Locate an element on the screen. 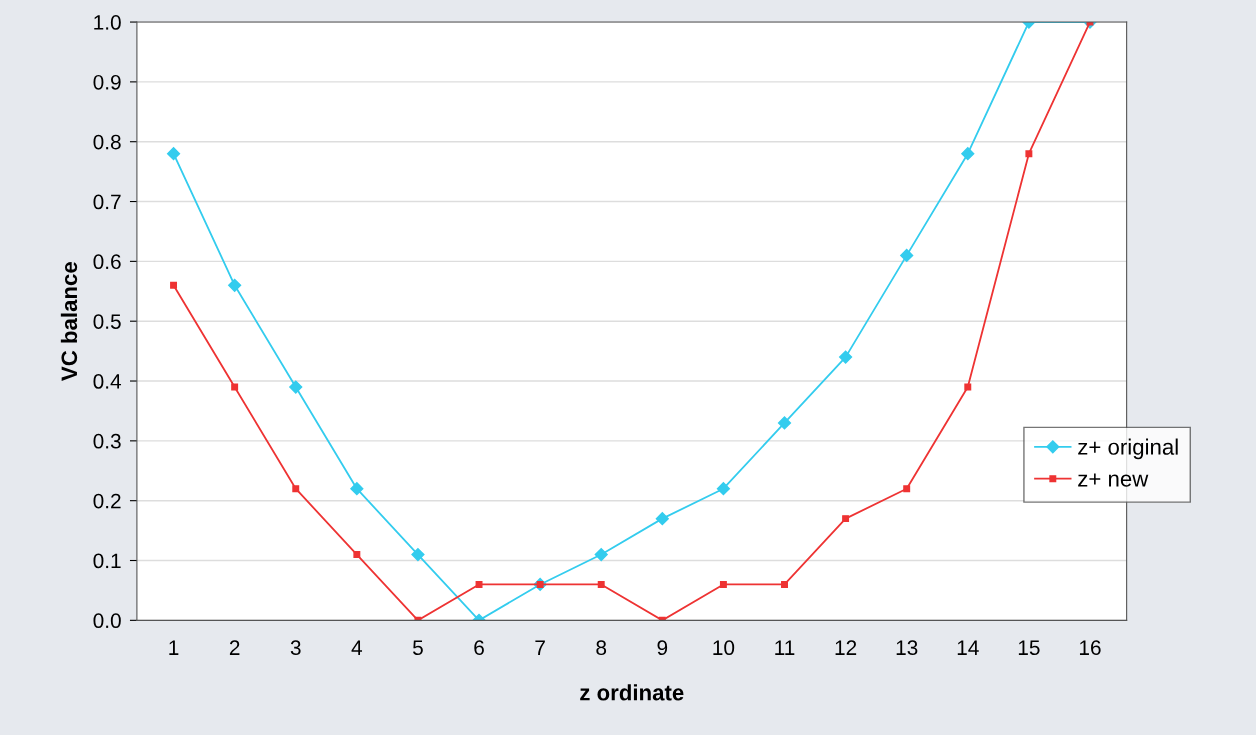  x-tick-label: 1 is located at coordinates (174, 647).